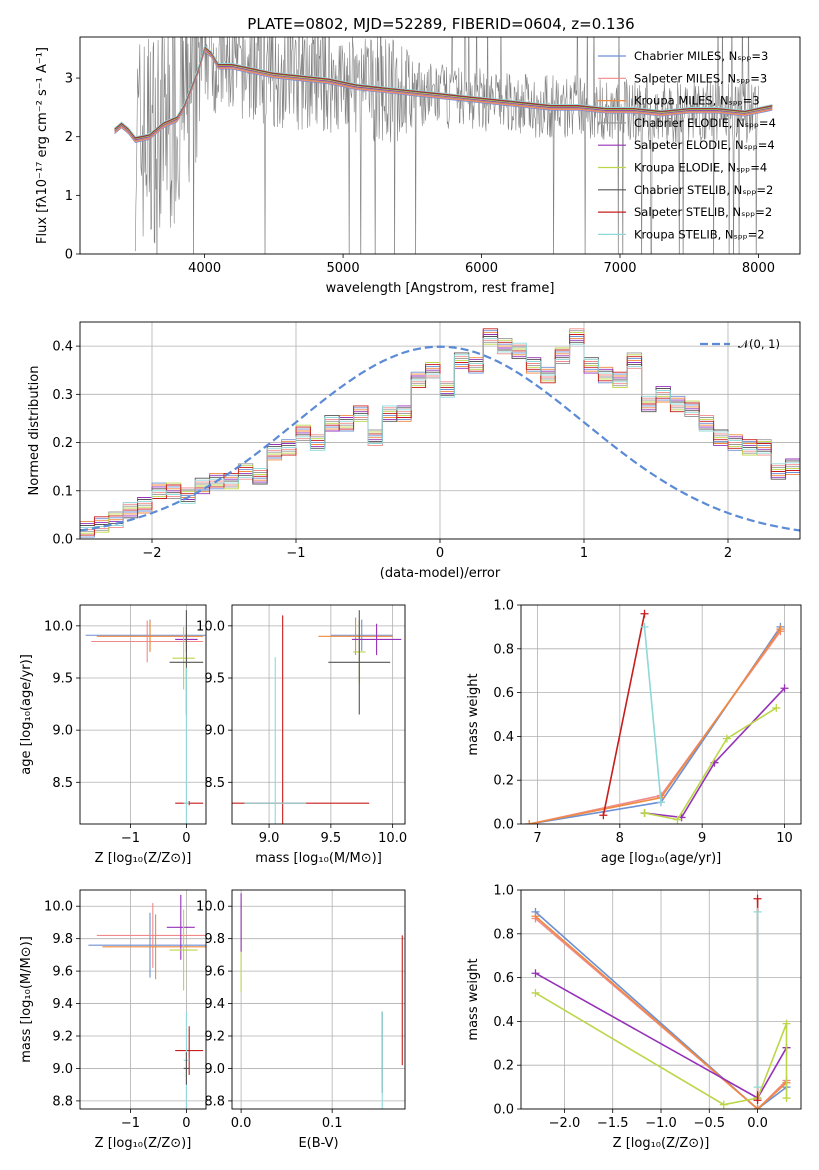 The image size is (819, 1170). What do you see at coordinates (62, 443) in the screenshot?
I see `residuals-ytick-label: 0.2` at bounding box center [62, 443].